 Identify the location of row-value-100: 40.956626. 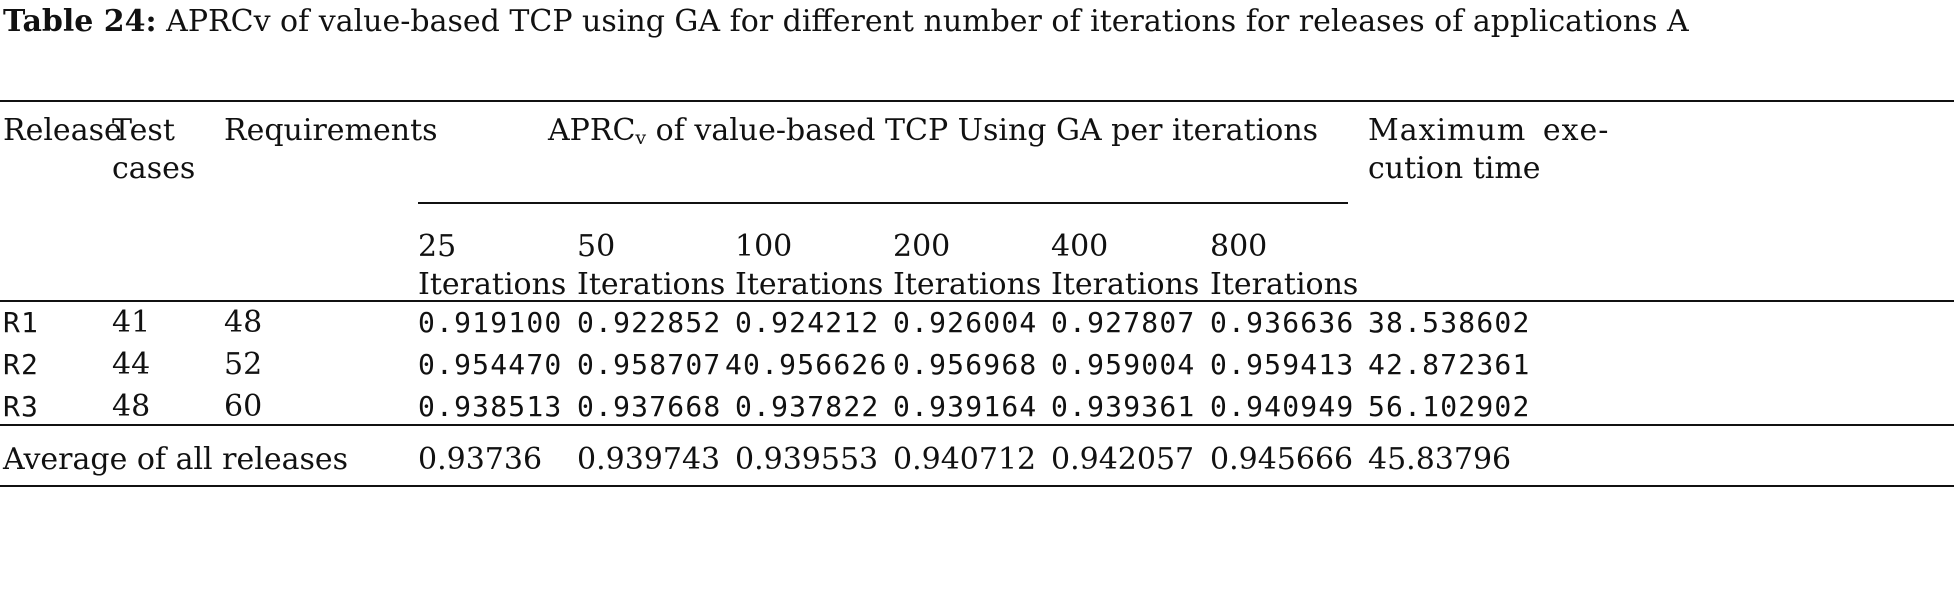
(806, 364).